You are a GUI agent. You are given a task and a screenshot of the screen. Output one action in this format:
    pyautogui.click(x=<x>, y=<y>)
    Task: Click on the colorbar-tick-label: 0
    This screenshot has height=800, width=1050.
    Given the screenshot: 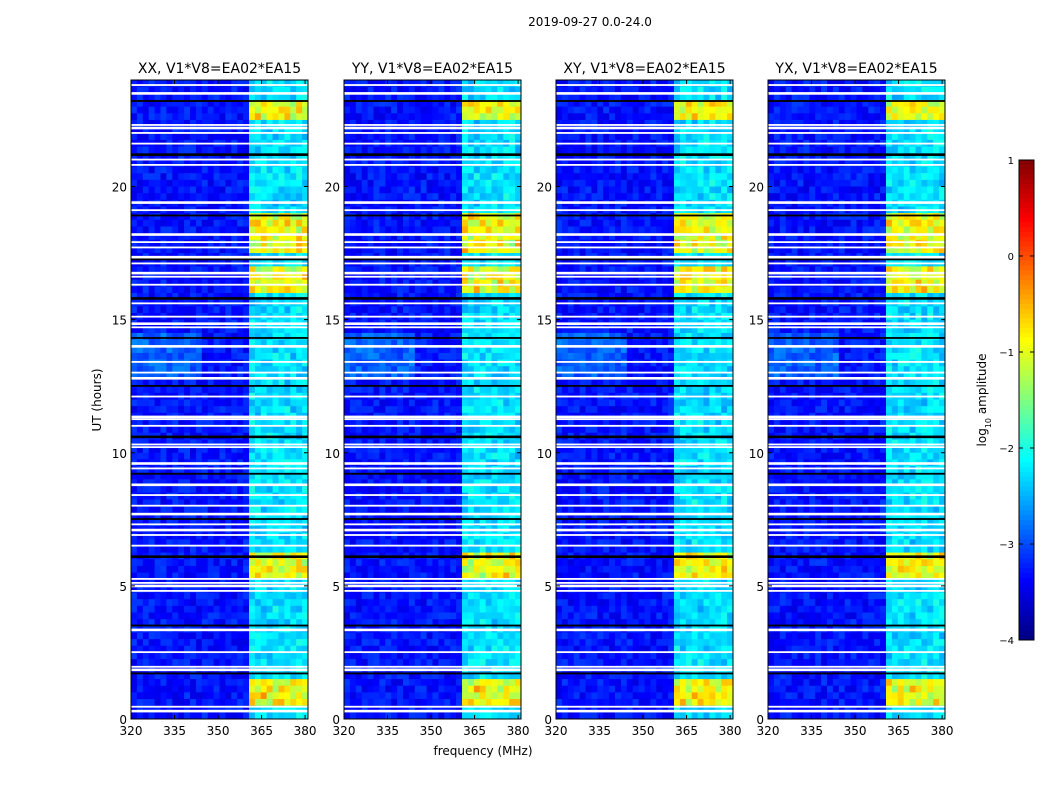 What is the action you would take?
    pyautogui.click(x=1011, y=257)
    